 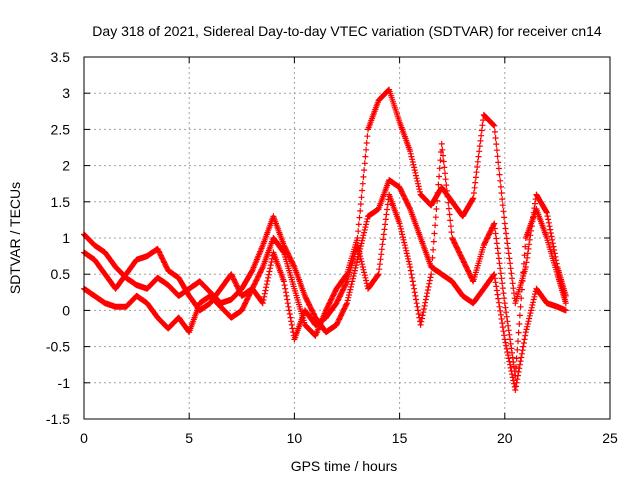 What do you see at coordinates (66, 166) in the screenshot?
I see `y-tick-label: 2` at bounding box center [66, 166].